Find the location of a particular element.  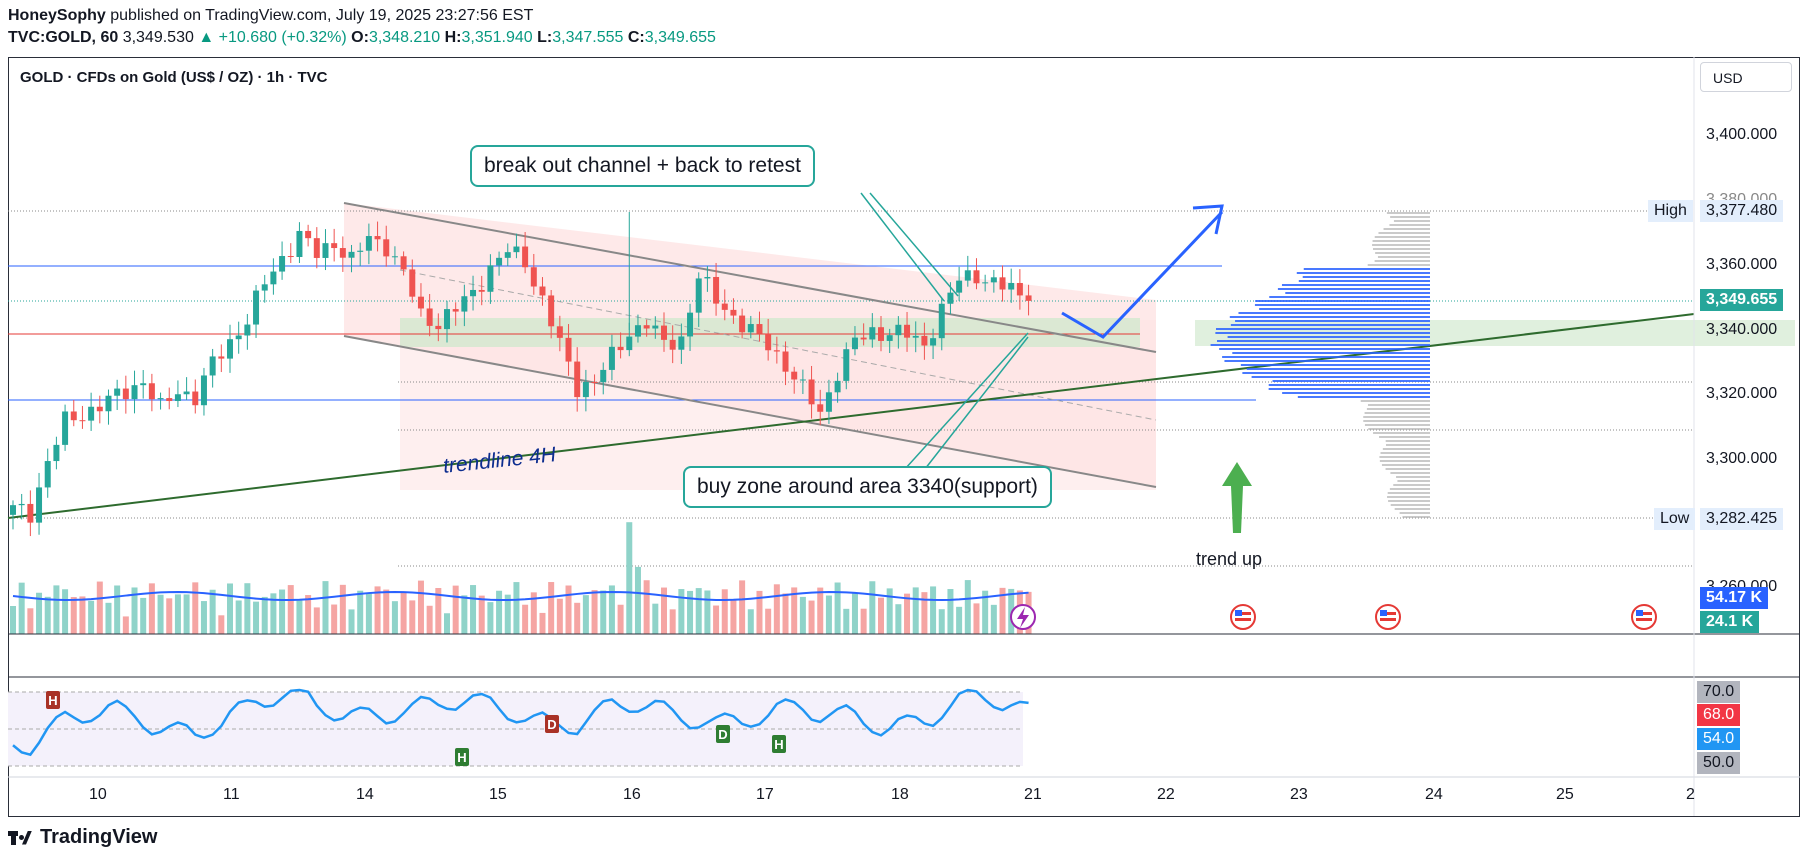

price-tick: 3,360.000 is located at coordinates (1742, 264).